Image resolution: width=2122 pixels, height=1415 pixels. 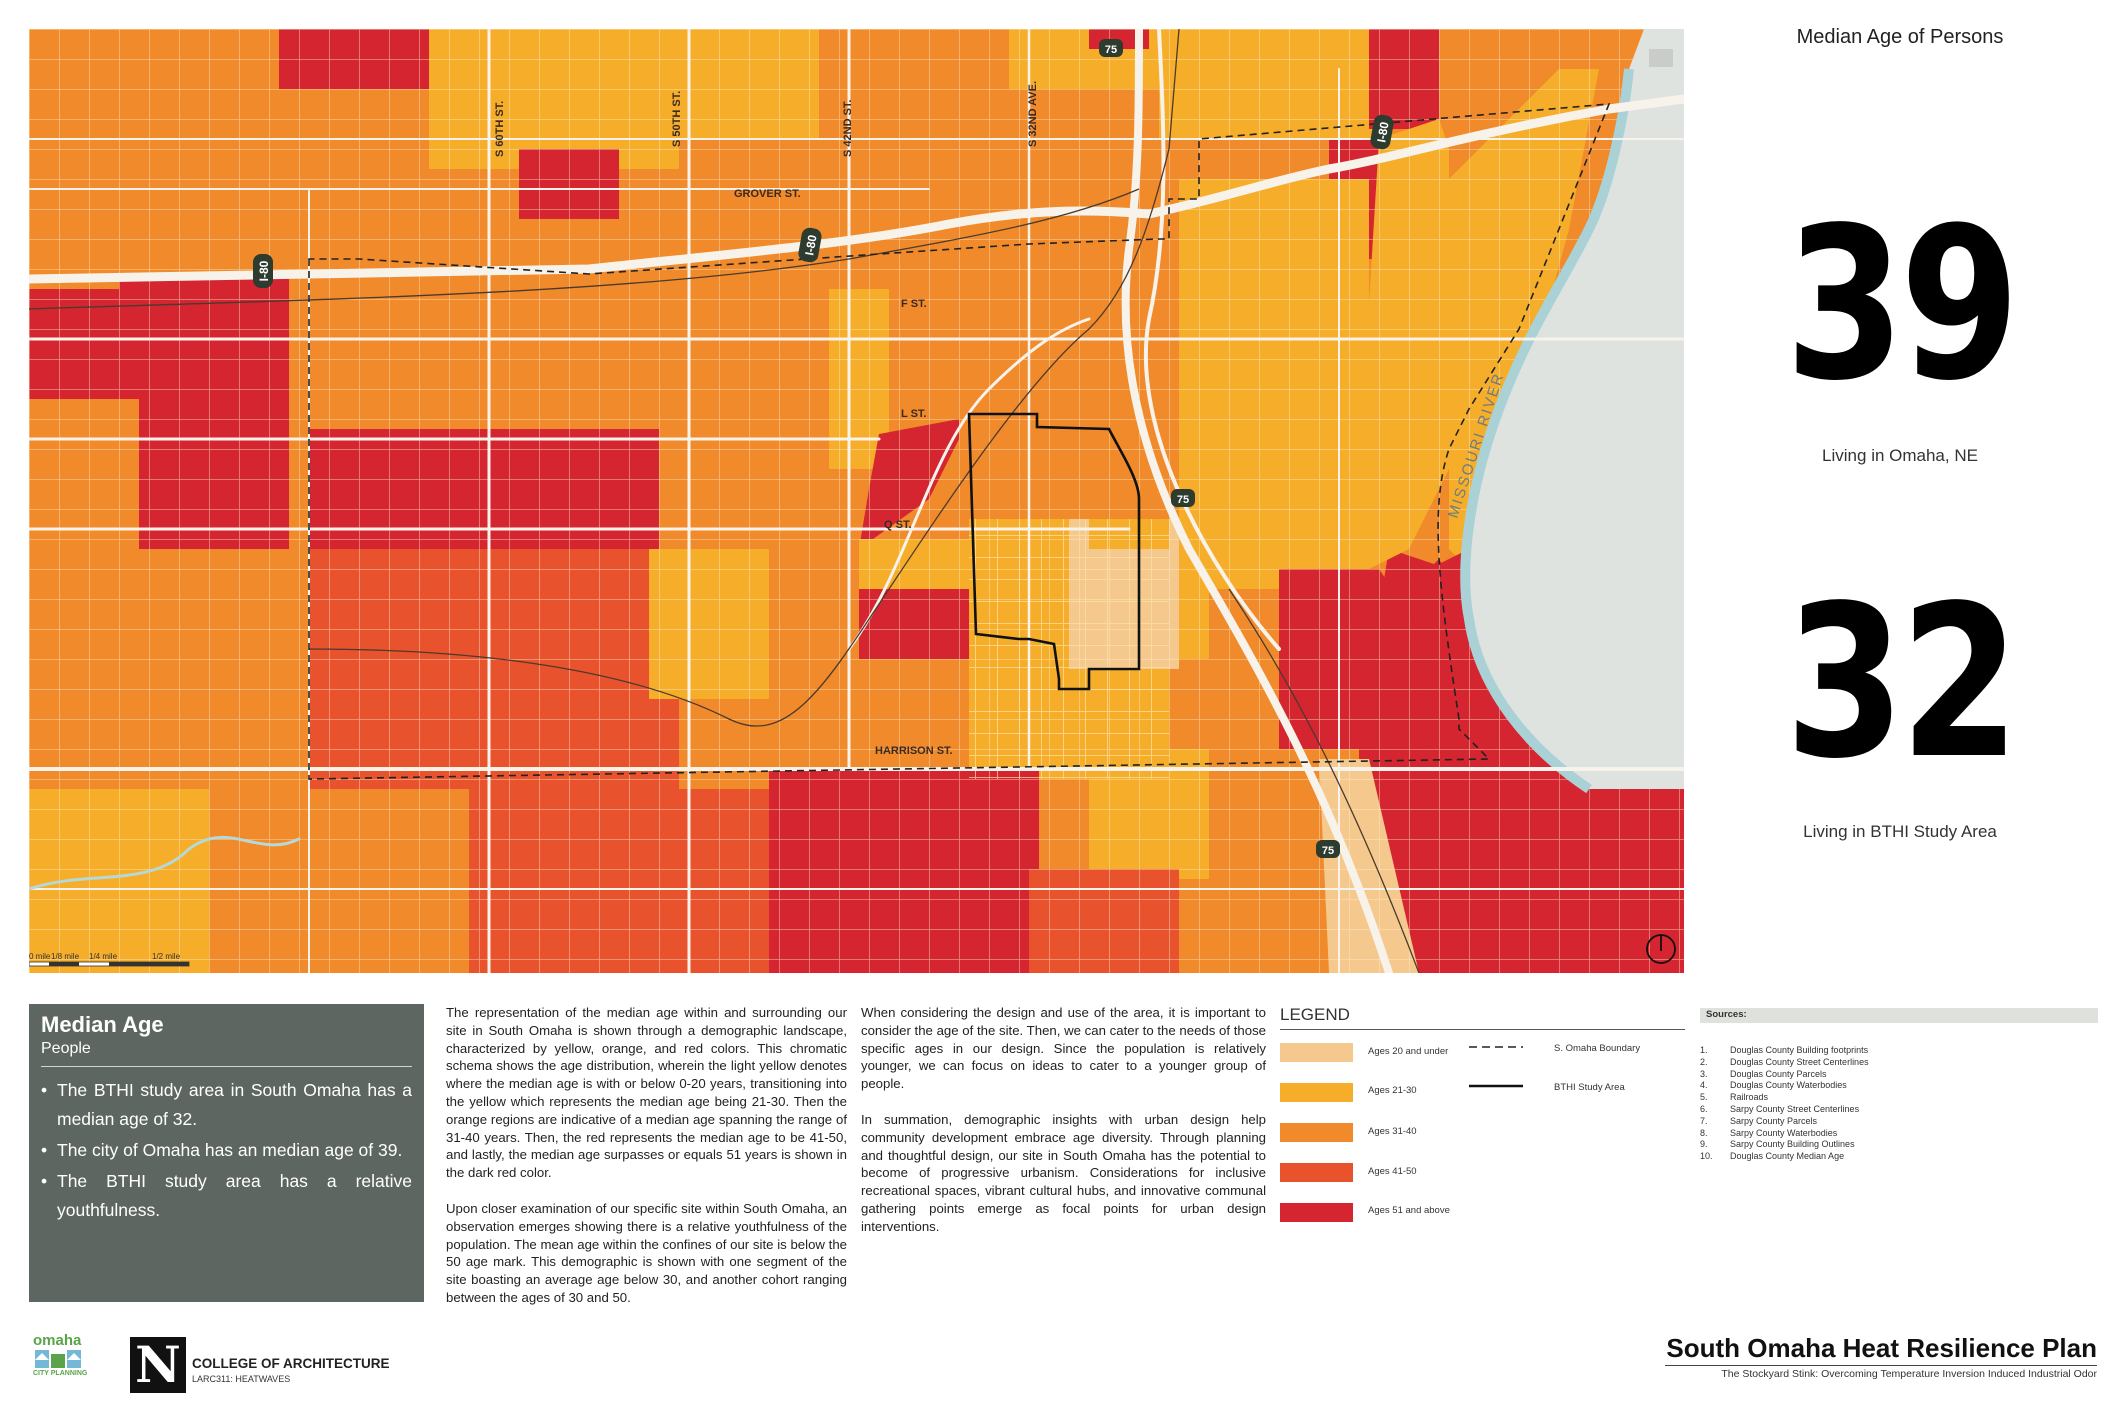 What do you see at coordinates (1787, 1156) in the screenshot?
I see `source-item: Douglas County Median Age` at bounding box center [1787, 1156].